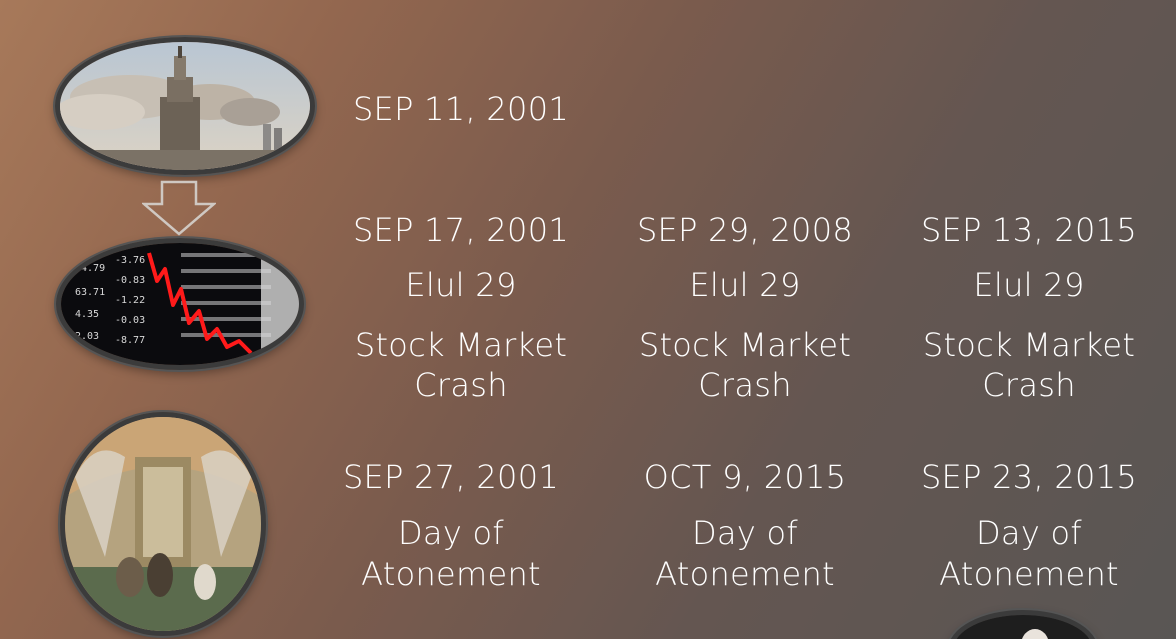 The height and width of the screenshot is (639, 1176). What do you see at coordinates (1029, 230) in the screenshot?
I see `crash-date-2015: SEP 13, 2015` at bounding box center [1029, 230].